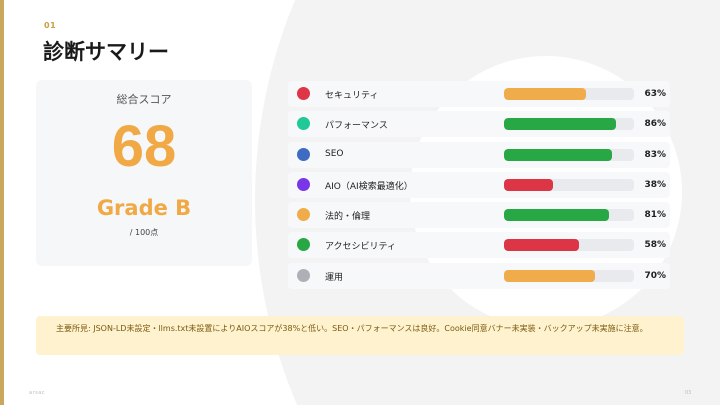  I want to click on score-value: 68, so click(144, 146).